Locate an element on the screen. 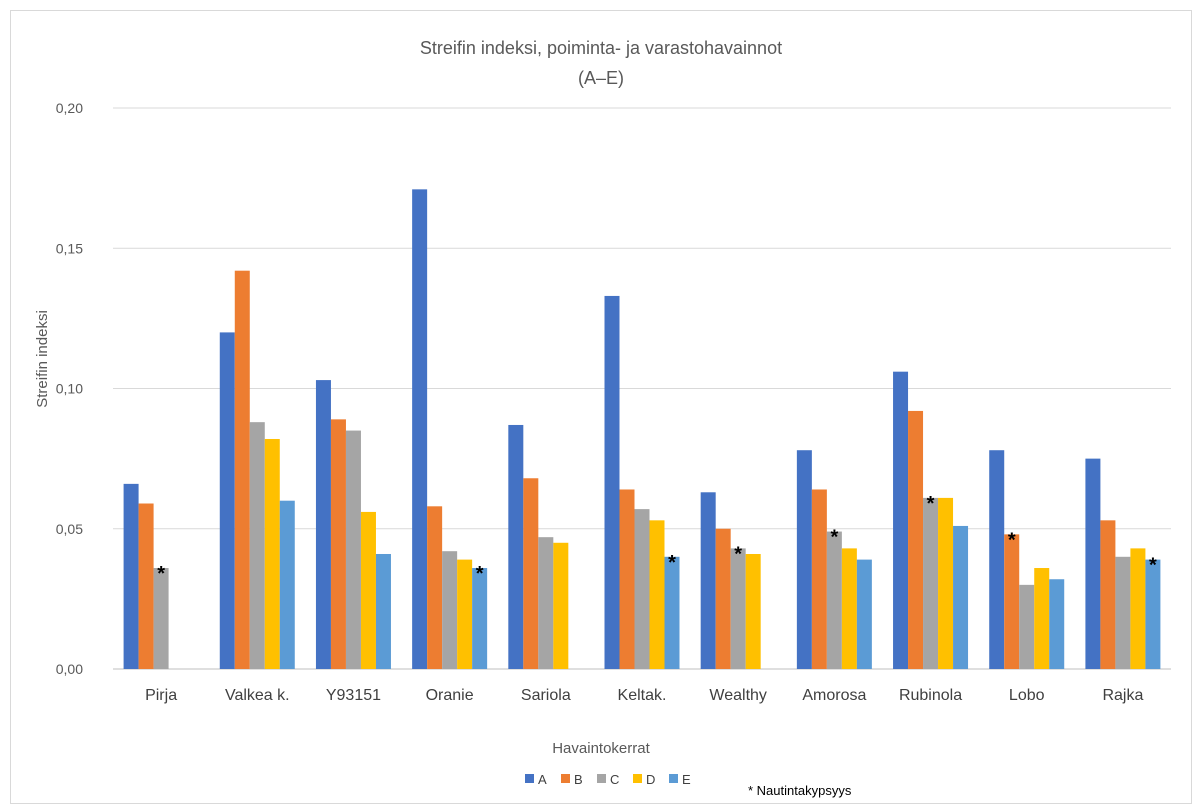 The width and height of the screenshot is (1202, 812). bar-sariola-b is located at coordinates (531, 573).